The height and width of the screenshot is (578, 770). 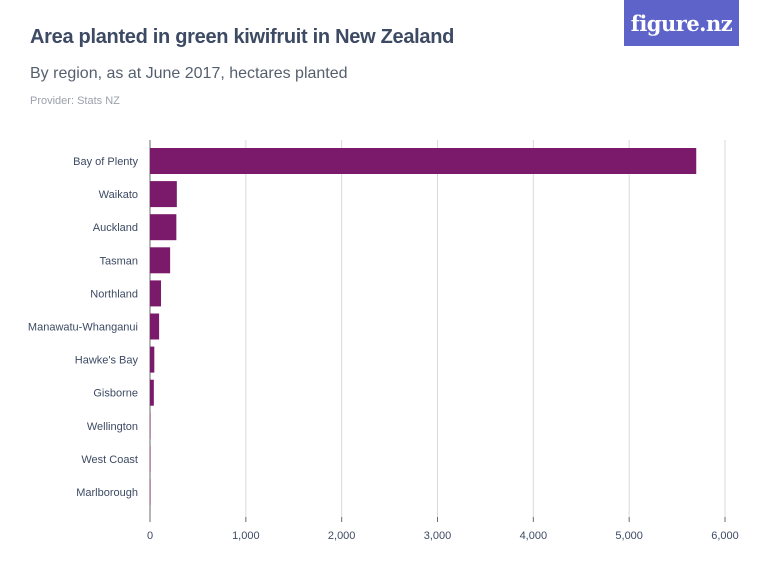 What do you see at coordinates (342, 536) in the screenshot?
I see `x-tick-label: 2,000` at bounding box center [342, 536].